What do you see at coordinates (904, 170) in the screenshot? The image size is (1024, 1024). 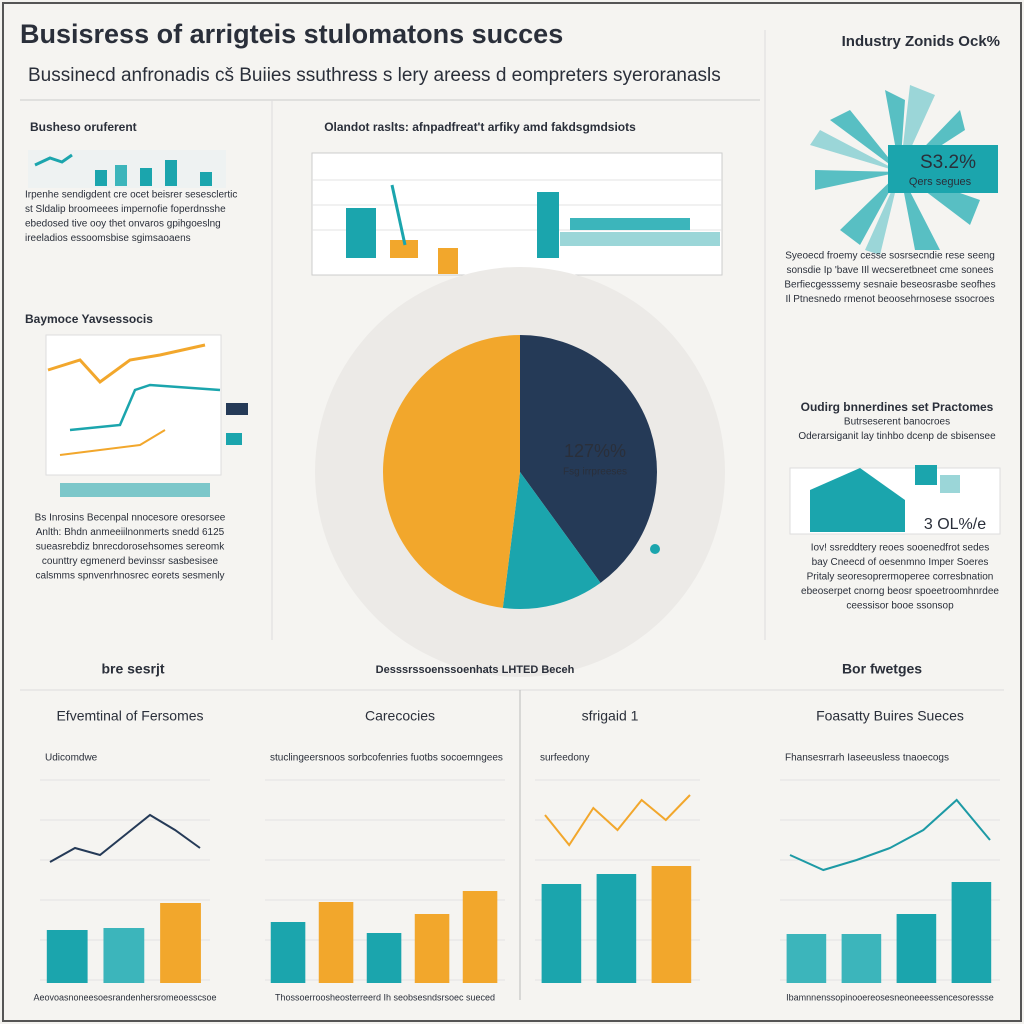 I see `sunburst` at bounding box center [904, 170].